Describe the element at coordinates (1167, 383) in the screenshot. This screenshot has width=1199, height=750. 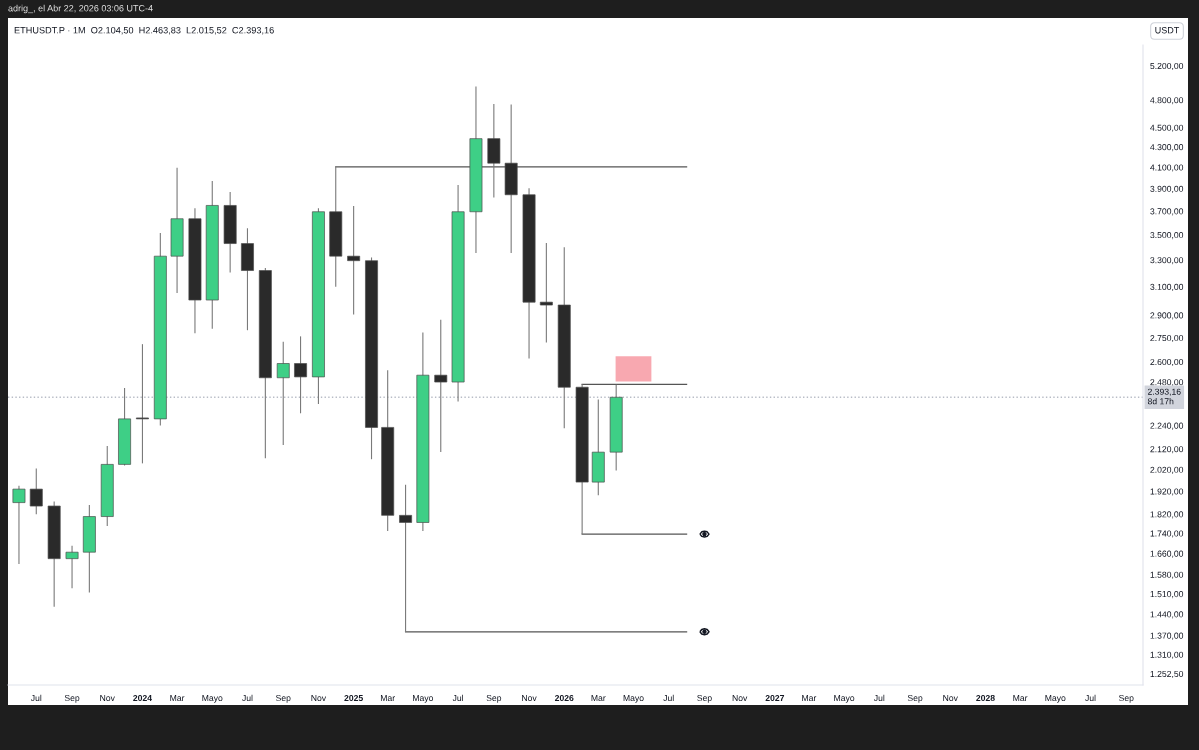
I see `y-tick-label: 2.480,00` at that location.